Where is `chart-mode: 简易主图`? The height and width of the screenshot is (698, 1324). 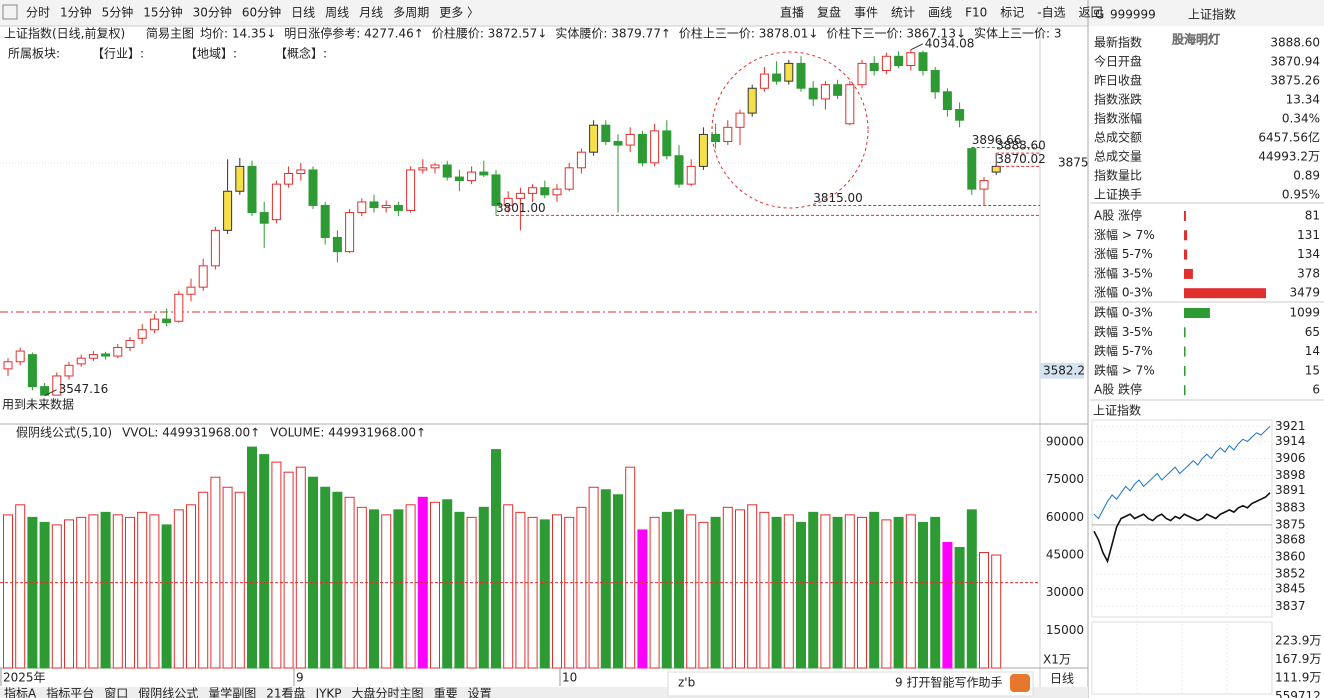 chart-mode: 简易主图 is located at coordinates (170, 34).